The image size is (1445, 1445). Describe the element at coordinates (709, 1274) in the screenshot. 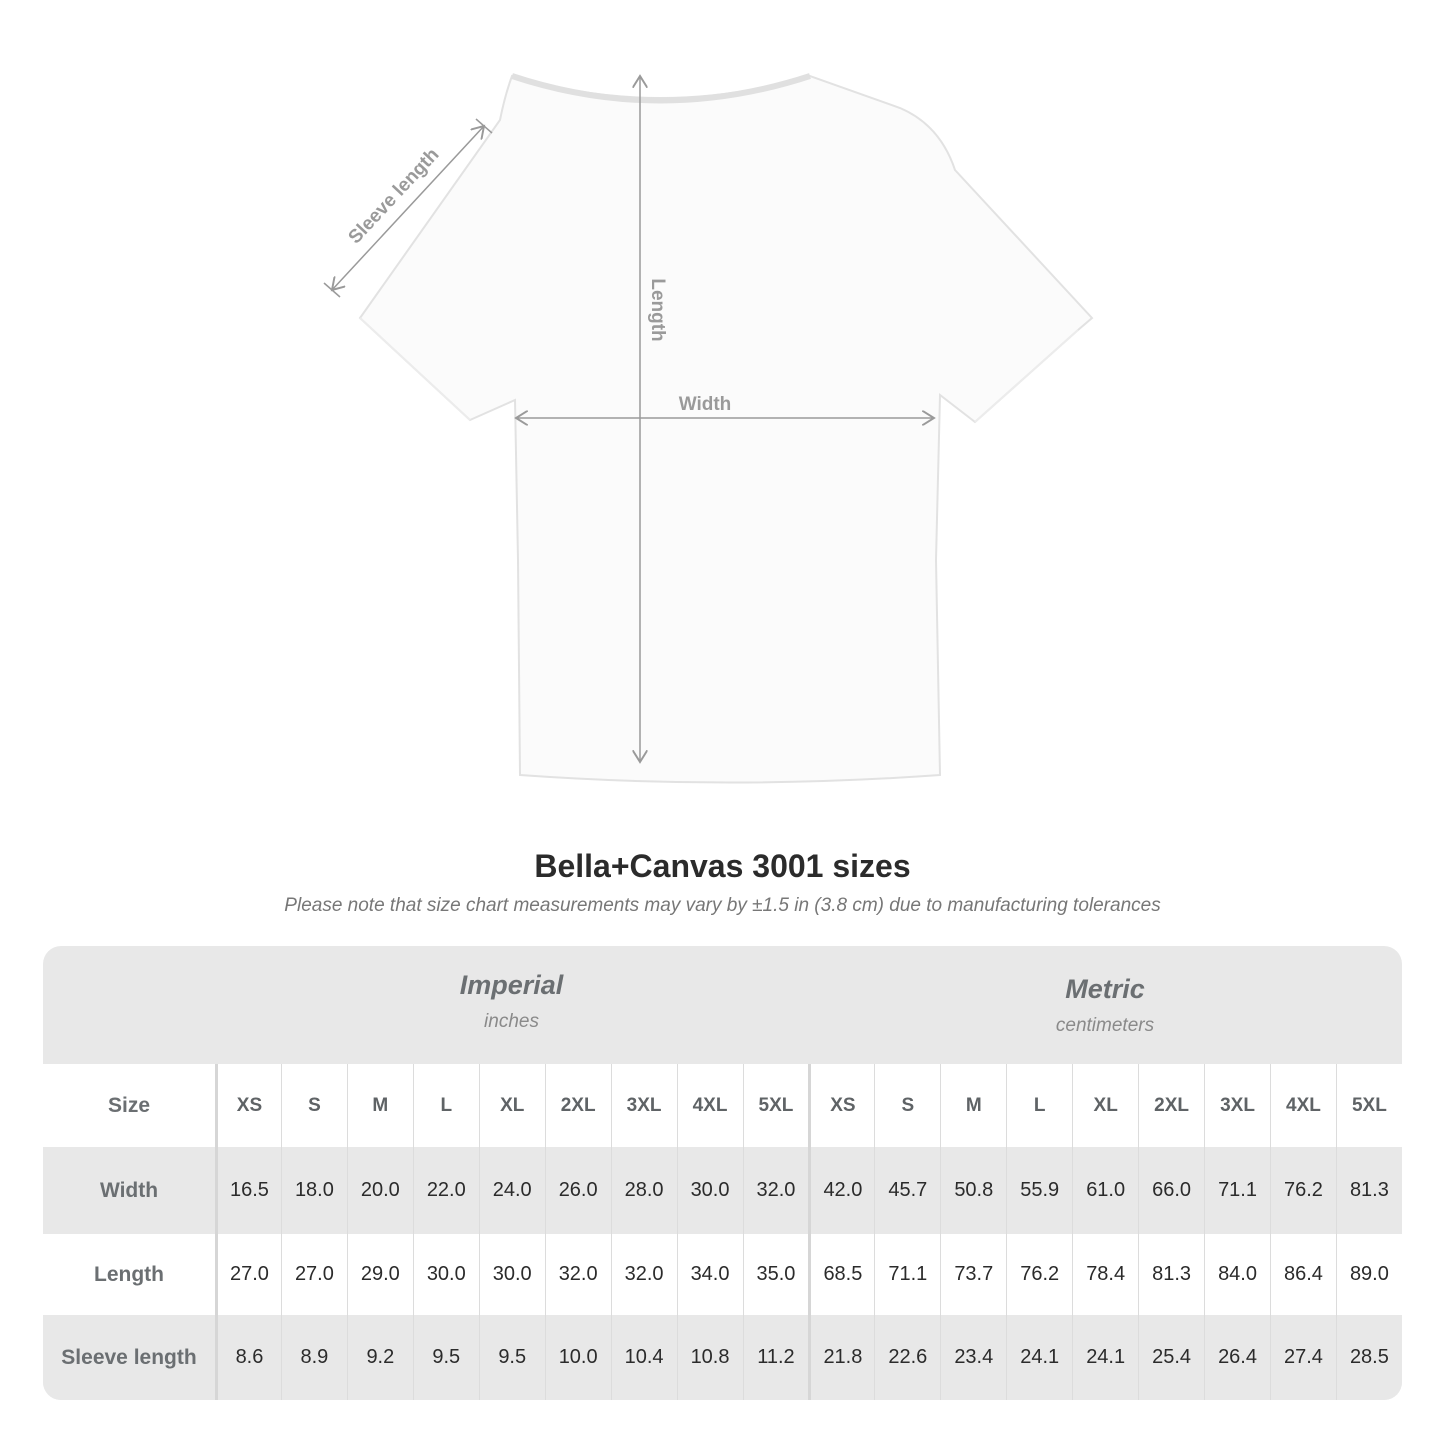

I see `table-cell: 34.0` at that location.